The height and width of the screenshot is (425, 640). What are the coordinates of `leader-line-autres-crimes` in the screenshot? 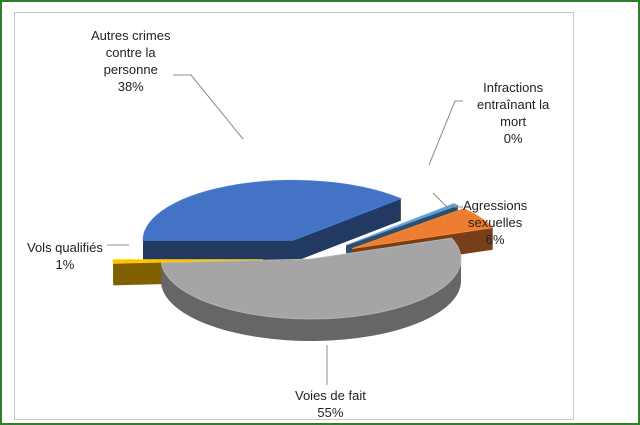 It's located at (208, 107).